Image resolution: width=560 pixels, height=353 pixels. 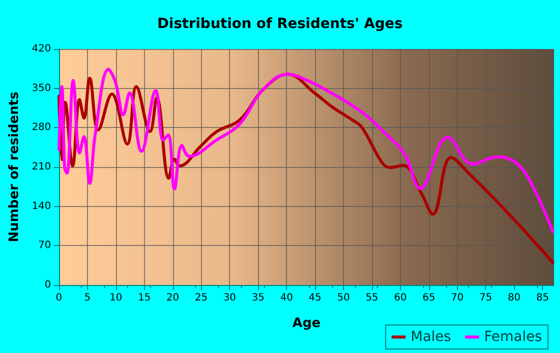 I want to click on x-tick-label: 0, so click(x=59, y=298).